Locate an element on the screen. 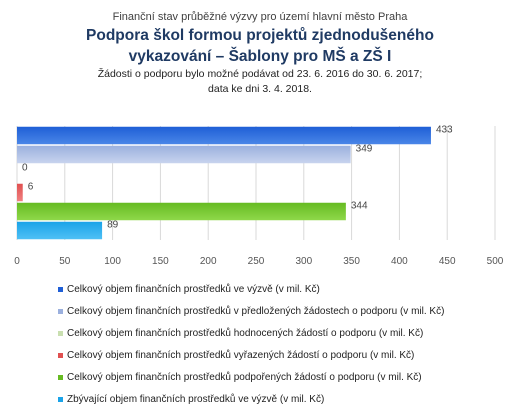 The image size is (520, 417). x-tick-label: 300 is located at coordinates (303, 261).